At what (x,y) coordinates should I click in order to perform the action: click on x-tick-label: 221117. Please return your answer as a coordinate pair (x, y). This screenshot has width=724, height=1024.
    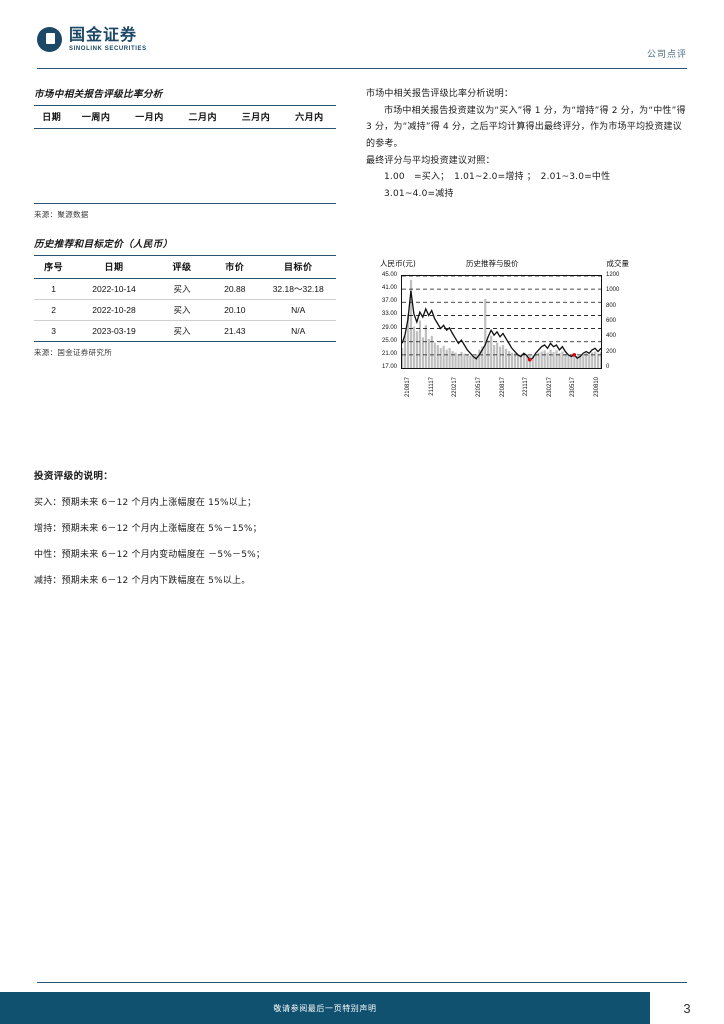
    Looking at the image, I should click on (526, 387).